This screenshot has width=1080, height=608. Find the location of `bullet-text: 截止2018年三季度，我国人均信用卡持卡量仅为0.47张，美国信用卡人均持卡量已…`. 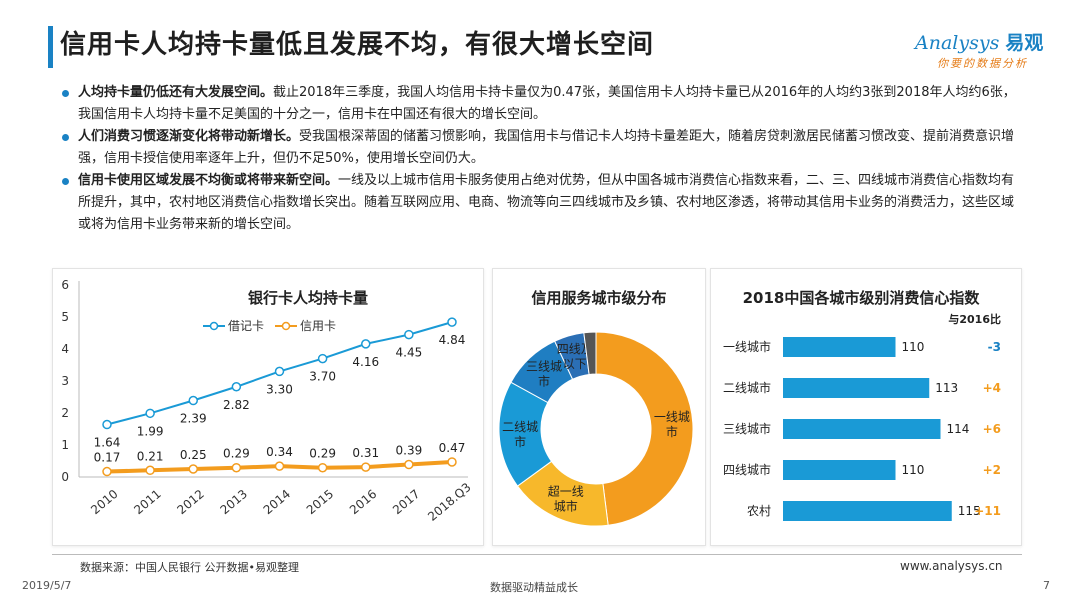

bullet-text: 截止2018年三季度，我国人均信用卡持卡量仅为0.47张，美国信用卡人均持卡量已… is located at coordinates (547, 103).